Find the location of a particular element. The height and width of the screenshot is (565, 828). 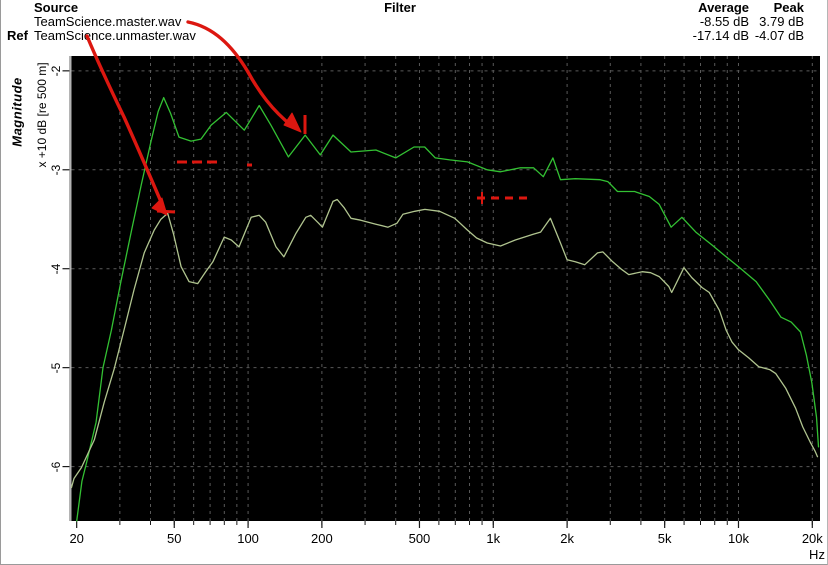

filter-column-label: Filter is located at coordinates (400, 7).